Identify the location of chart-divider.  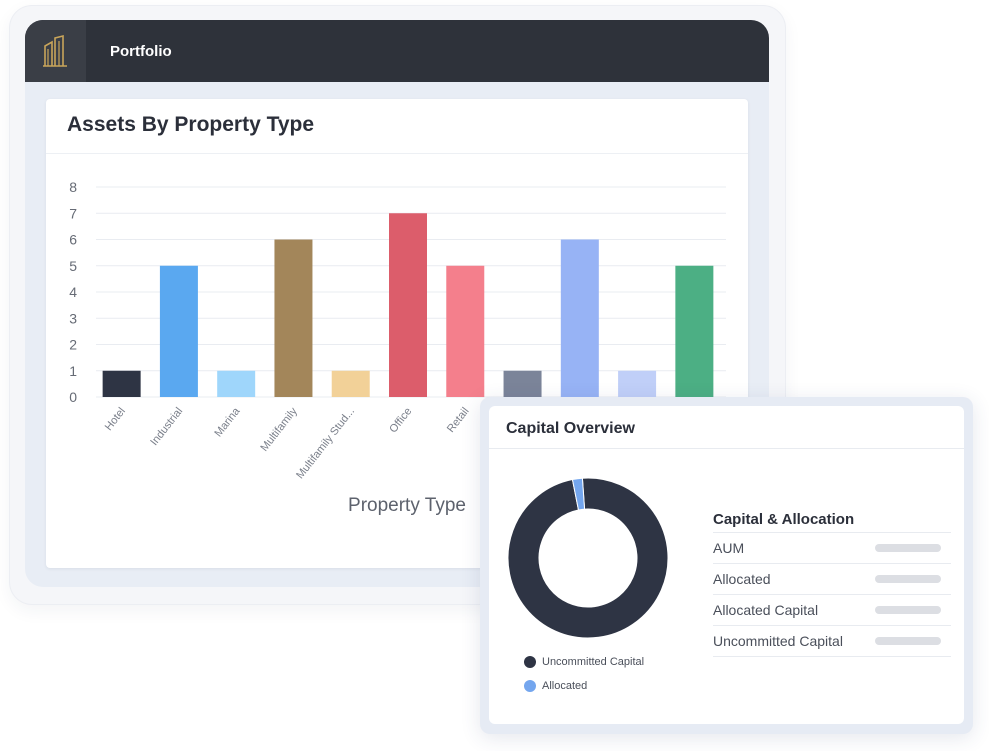
(397, 153).